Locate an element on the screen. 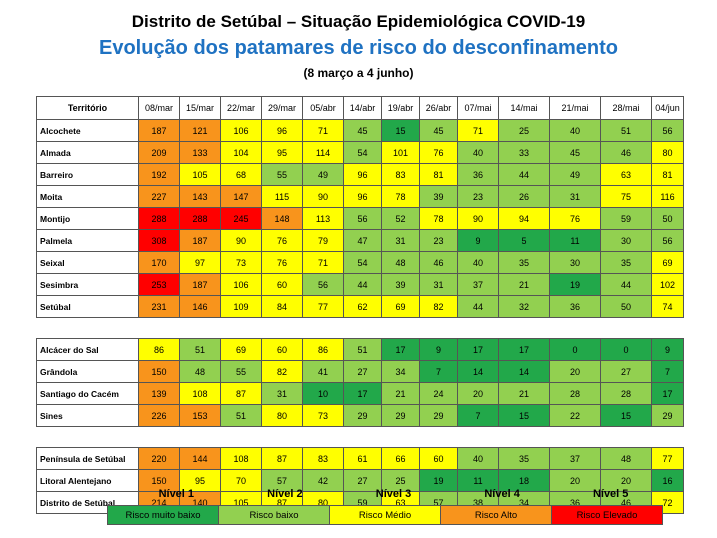 The width and height of the screenshot is (717, 538). risk-cell: 68 is located at coordinates (241, 174).